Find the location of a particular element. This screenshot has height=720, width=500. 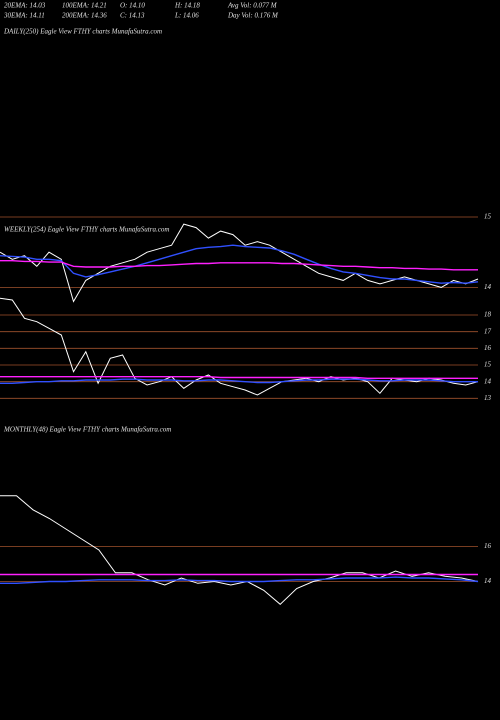

header-stat: O: 14.10 is located at coordinates (132, 6).